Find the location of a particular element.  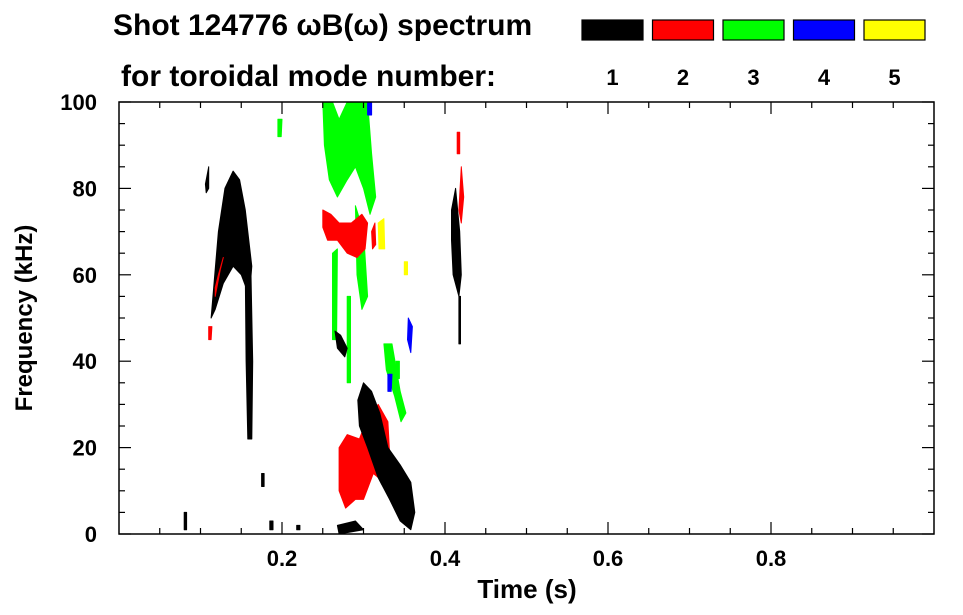

y-axis-label: Frequency (kHz) is located at coordinates (24, 318).